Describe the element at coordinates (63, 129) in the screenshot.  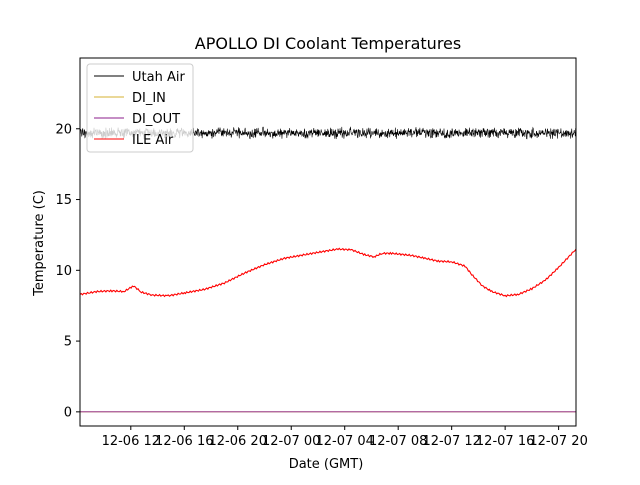
I see `y-tick-label: 20` at that location.